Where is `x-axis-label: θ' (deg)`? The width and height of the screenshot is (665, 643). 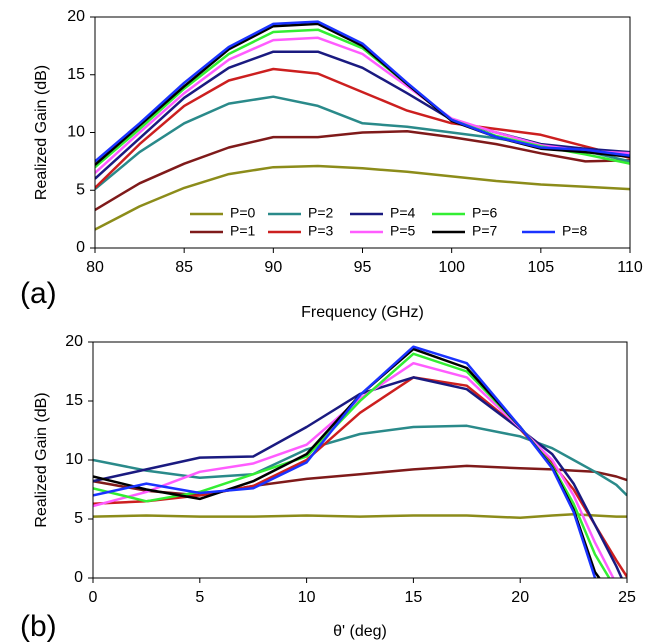
x-axis-label: θ' (deg) is located at coordinates (360, 631).